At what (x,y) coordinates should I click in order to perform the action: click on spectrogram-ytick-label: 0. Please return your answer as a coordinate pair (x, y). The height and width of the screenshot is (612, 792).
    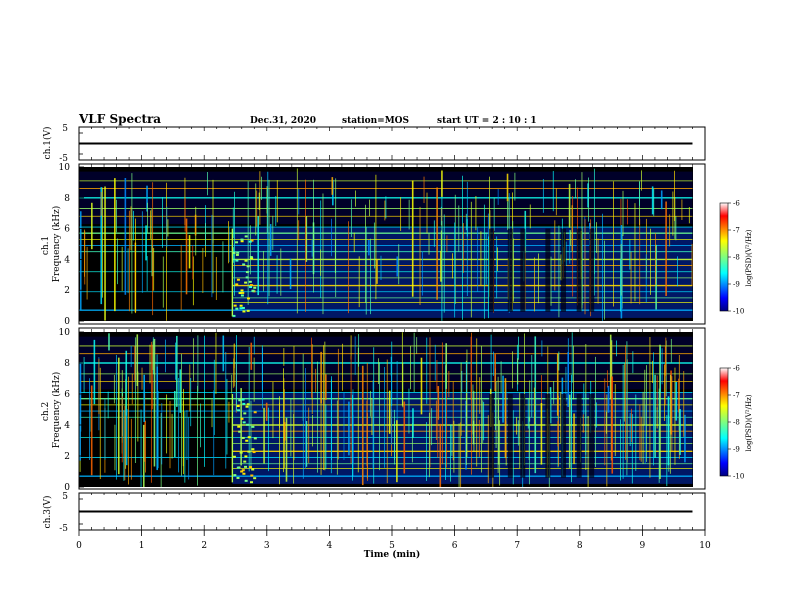
    Looking at the image, I should click on (67, 322).